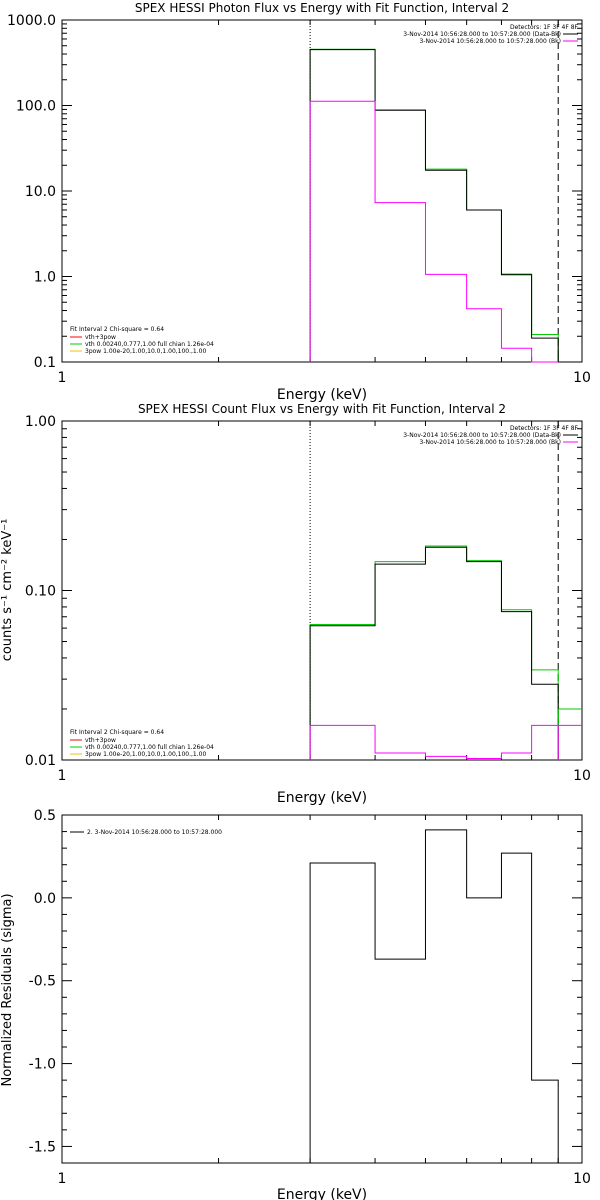  What do you see at coordinates (45, 899) in the screenshot?
I see `y-tick-label: 0.0` at bounding box center [45, 899].